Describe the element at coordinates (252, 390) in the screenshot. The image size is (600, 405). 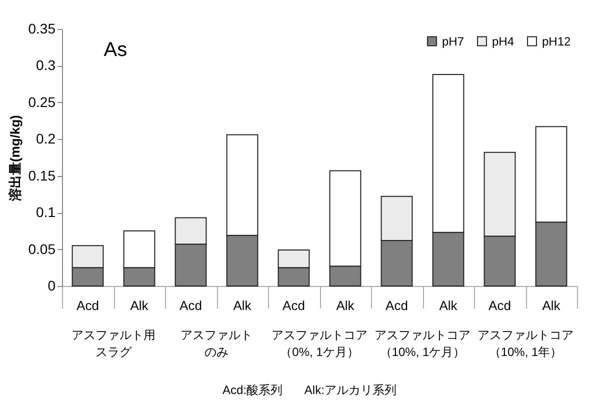
I see `text: Acd:酸系列` at that location.